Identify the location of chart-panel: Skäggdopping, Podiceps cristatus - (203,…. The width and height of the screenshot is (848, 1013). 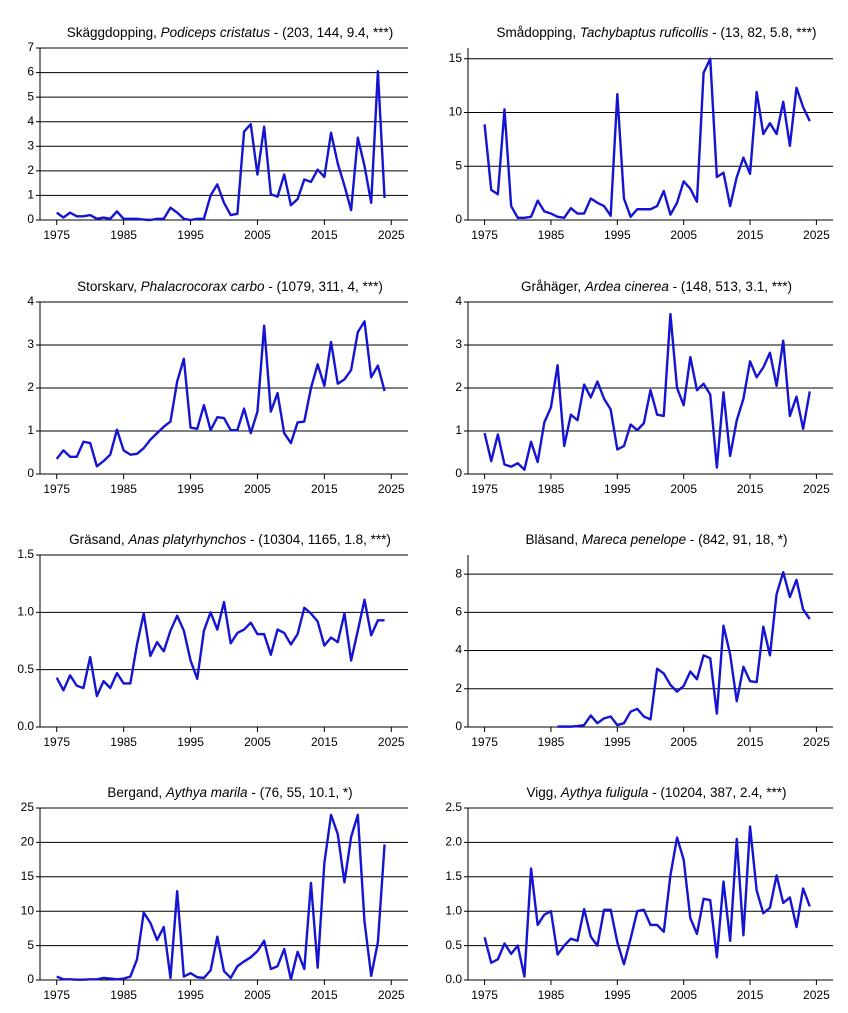
(217, 133).